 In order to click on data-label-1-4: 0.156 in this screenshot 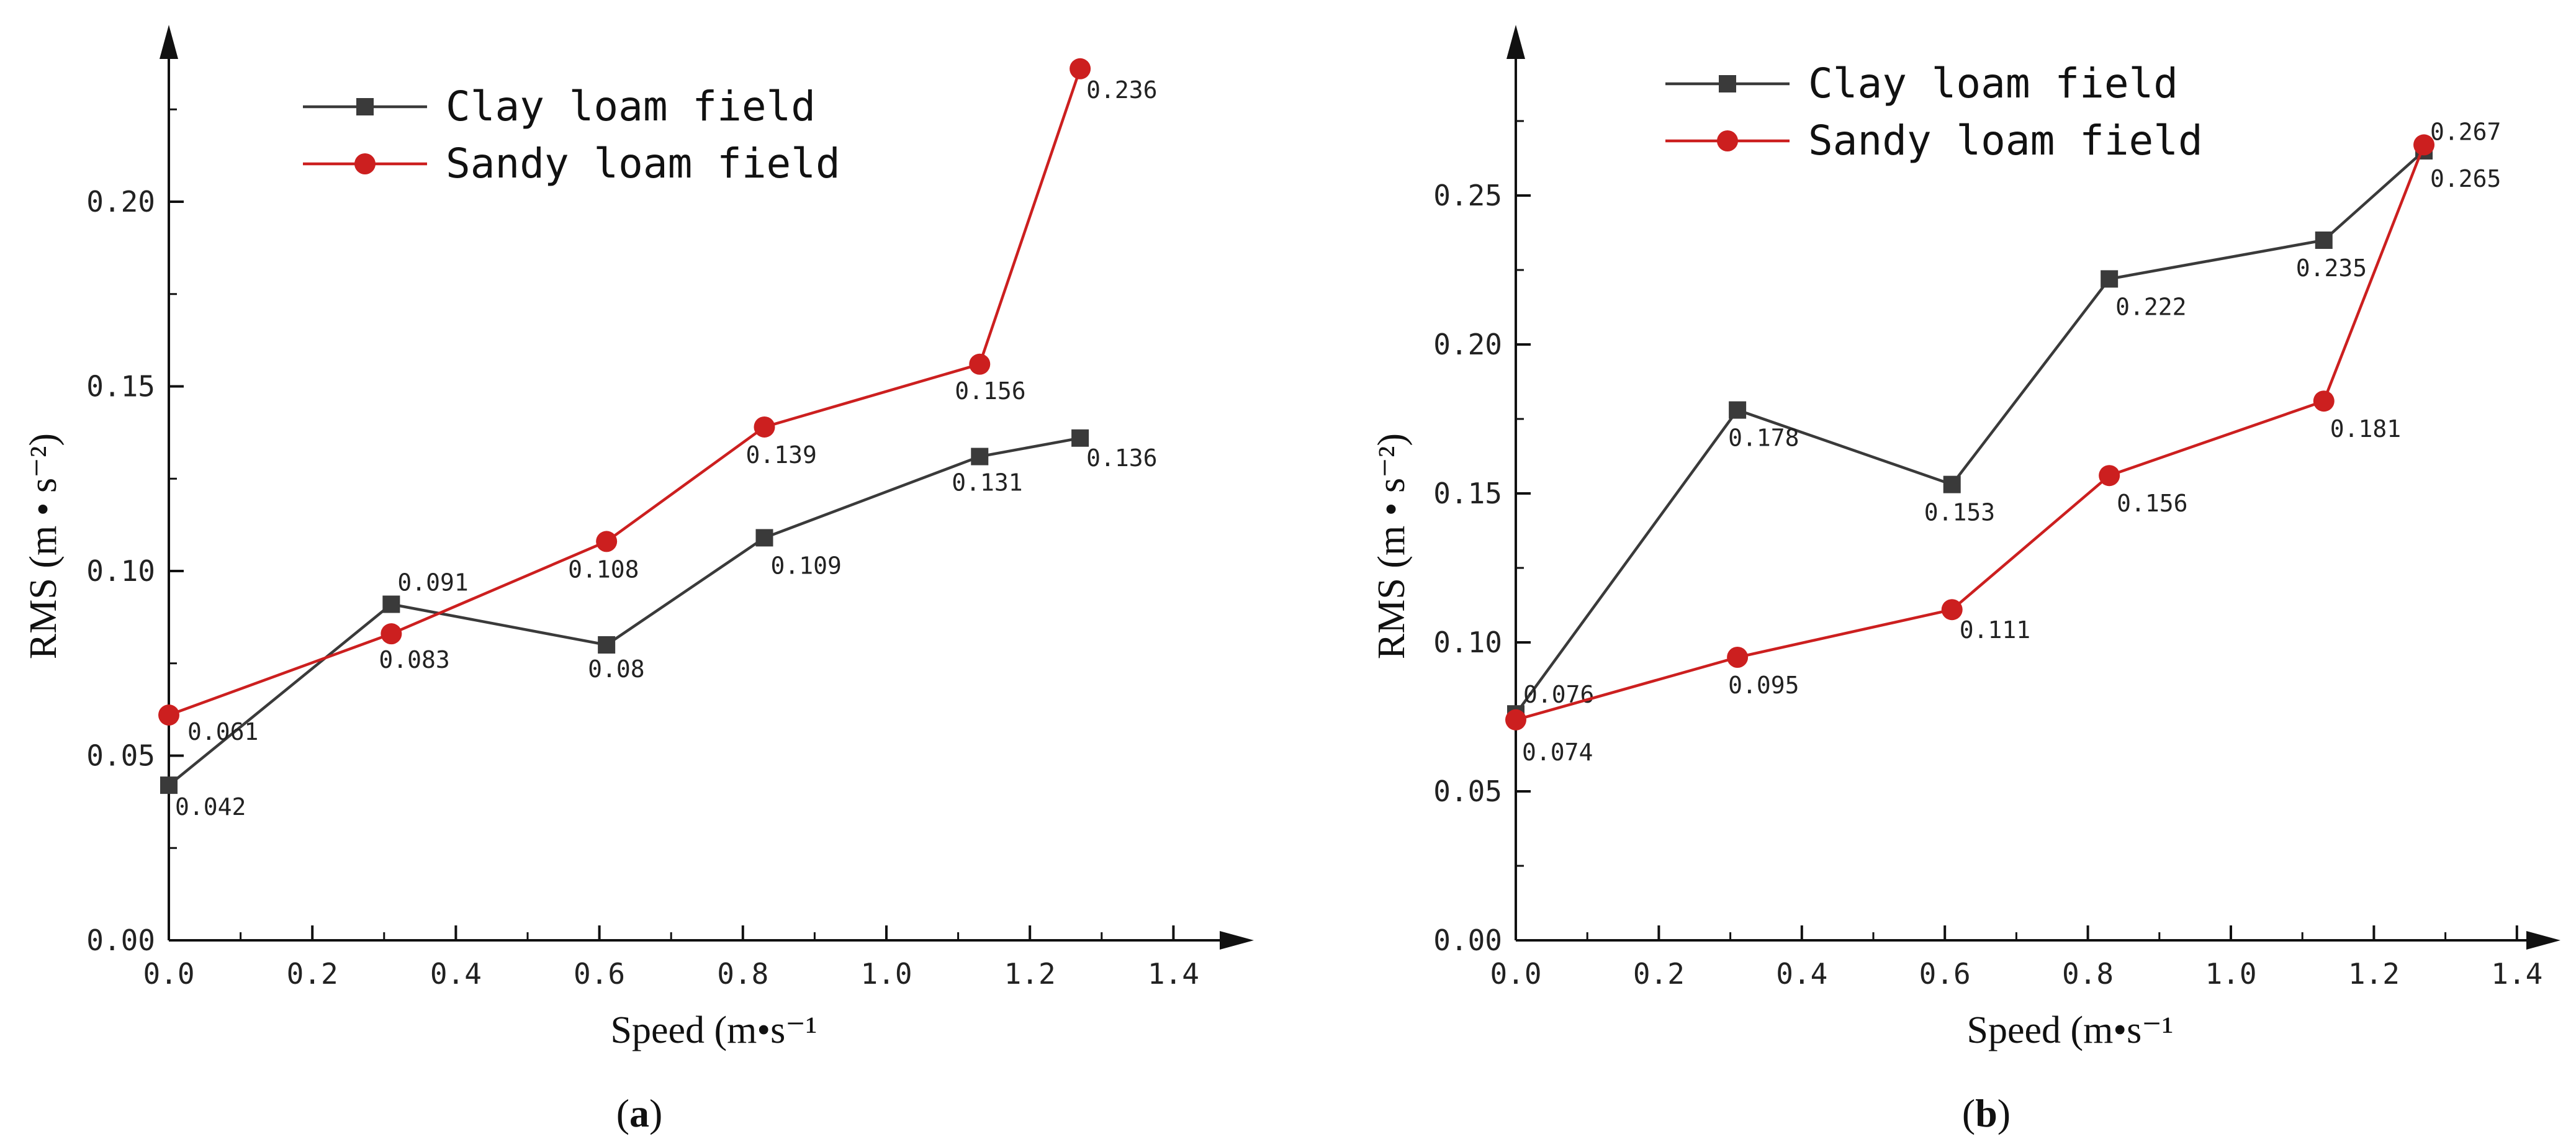, I will do `click(990, 391)`.